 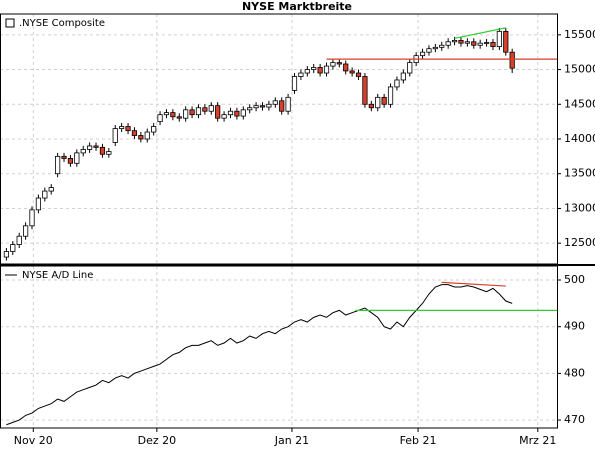 What do you see at coordinates (537, 440) in the screenshot?
I see `x-tick-label: Mrz 21` at bounding box center [537, 440].